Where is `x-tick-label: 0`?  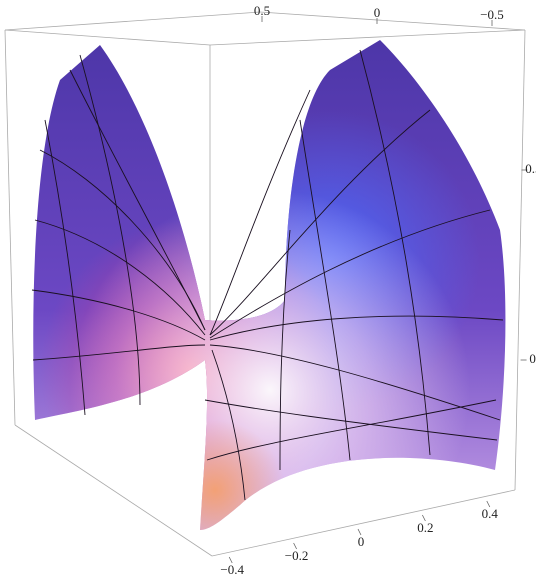
x-tick-label: 0 is located at coordinates (361, 541).